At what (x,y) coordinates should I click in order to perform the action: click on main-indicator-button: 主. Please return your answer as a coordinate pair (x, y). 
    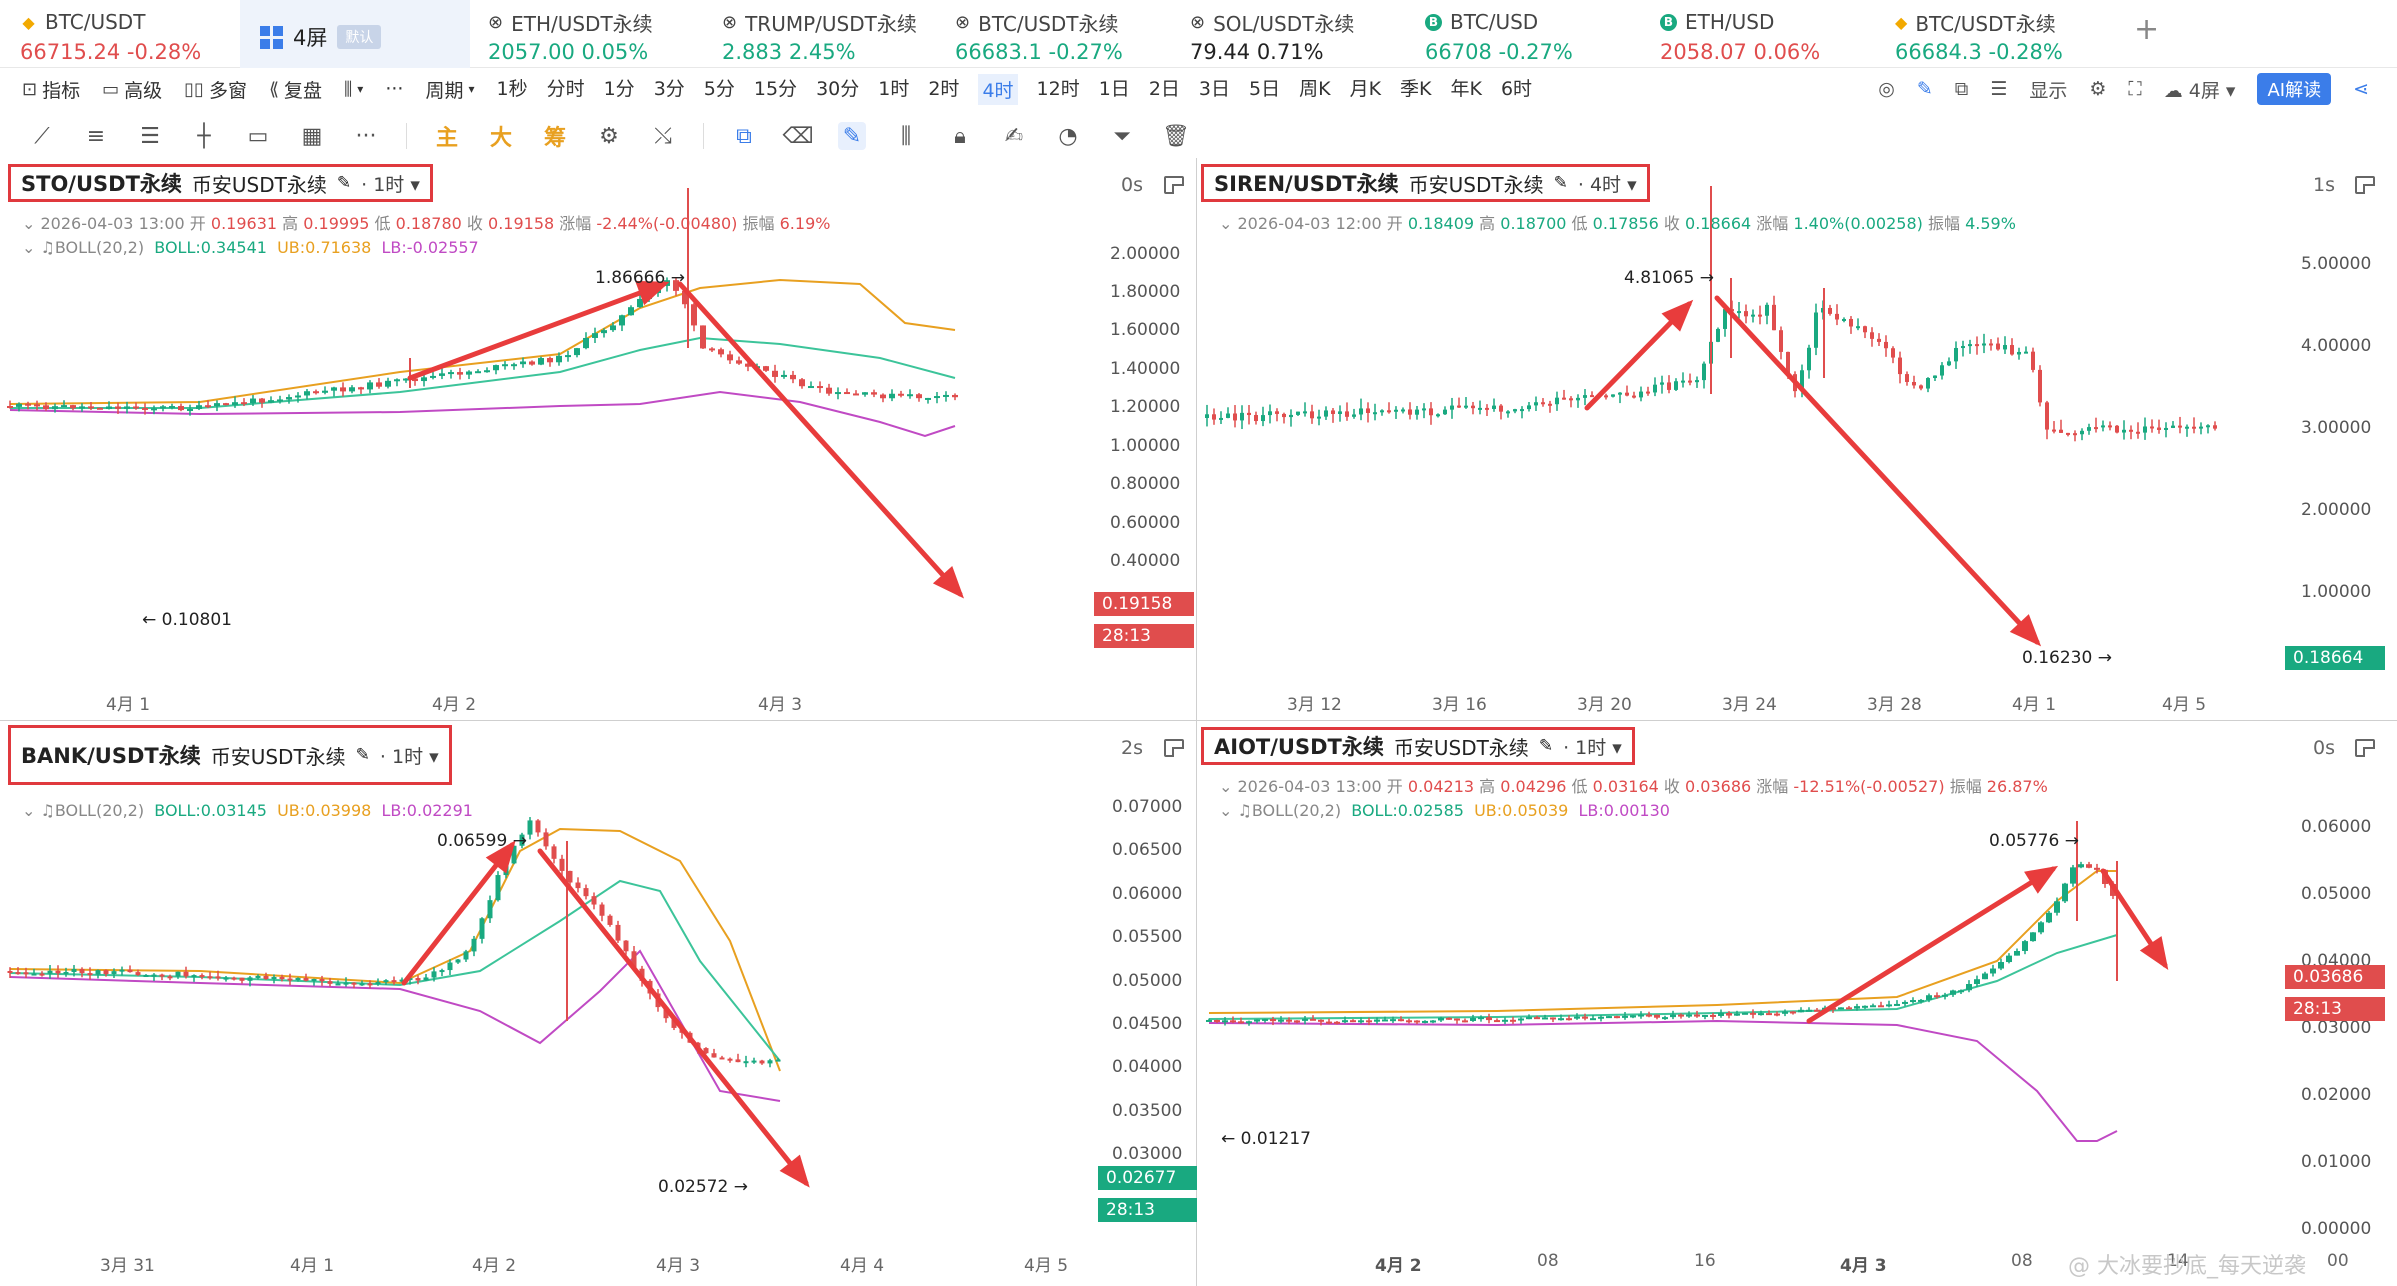
    Looking at the image, I should click on (446, 138).